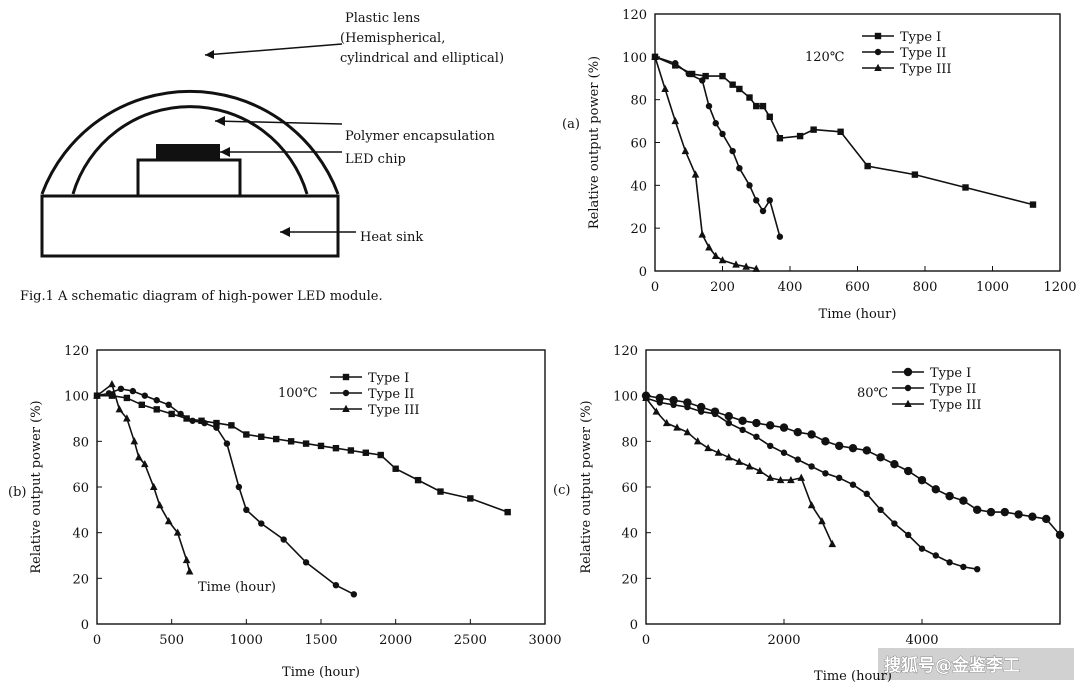 This screenshot has width=1080, height=688. I want to click on chart-b-ytick-label: 0, so click(85, 625).